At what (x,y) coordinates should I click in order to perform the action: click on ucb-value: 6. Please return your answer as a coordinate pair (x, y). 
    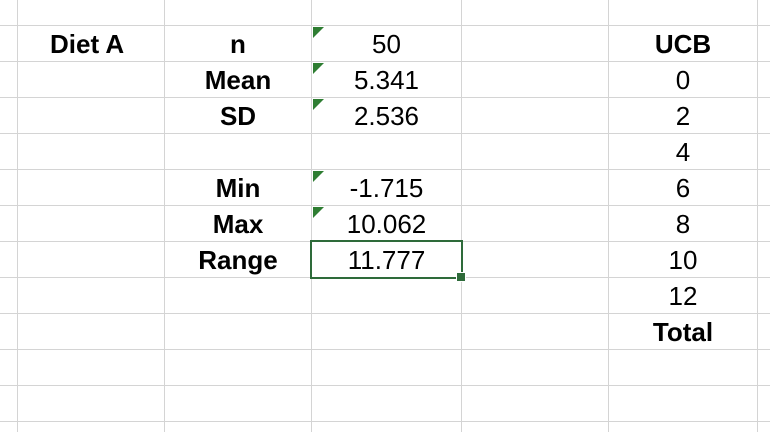
    Looking at the image, I should click on (683, 188).